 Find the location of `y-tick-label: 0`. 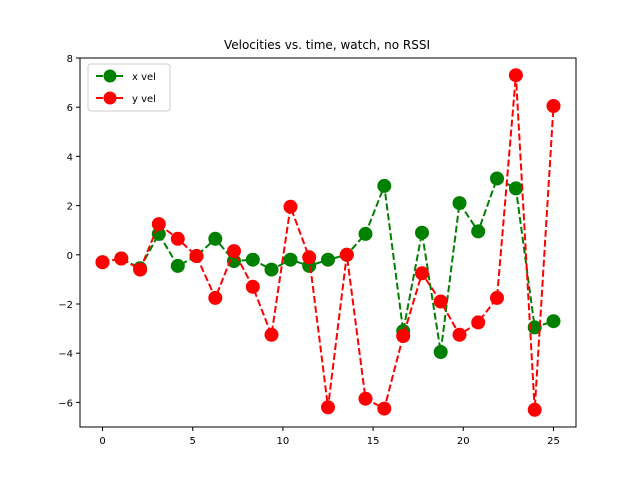

y-tick-label: 0 is located at coordinates (70, 256).